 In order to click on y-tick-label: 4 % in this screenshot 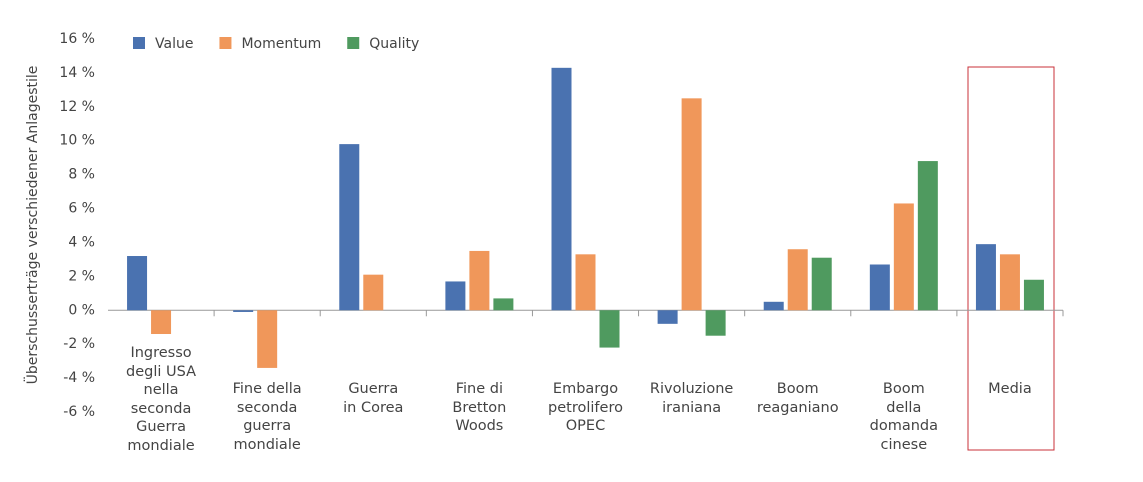, I will do `click(81, 242)`.